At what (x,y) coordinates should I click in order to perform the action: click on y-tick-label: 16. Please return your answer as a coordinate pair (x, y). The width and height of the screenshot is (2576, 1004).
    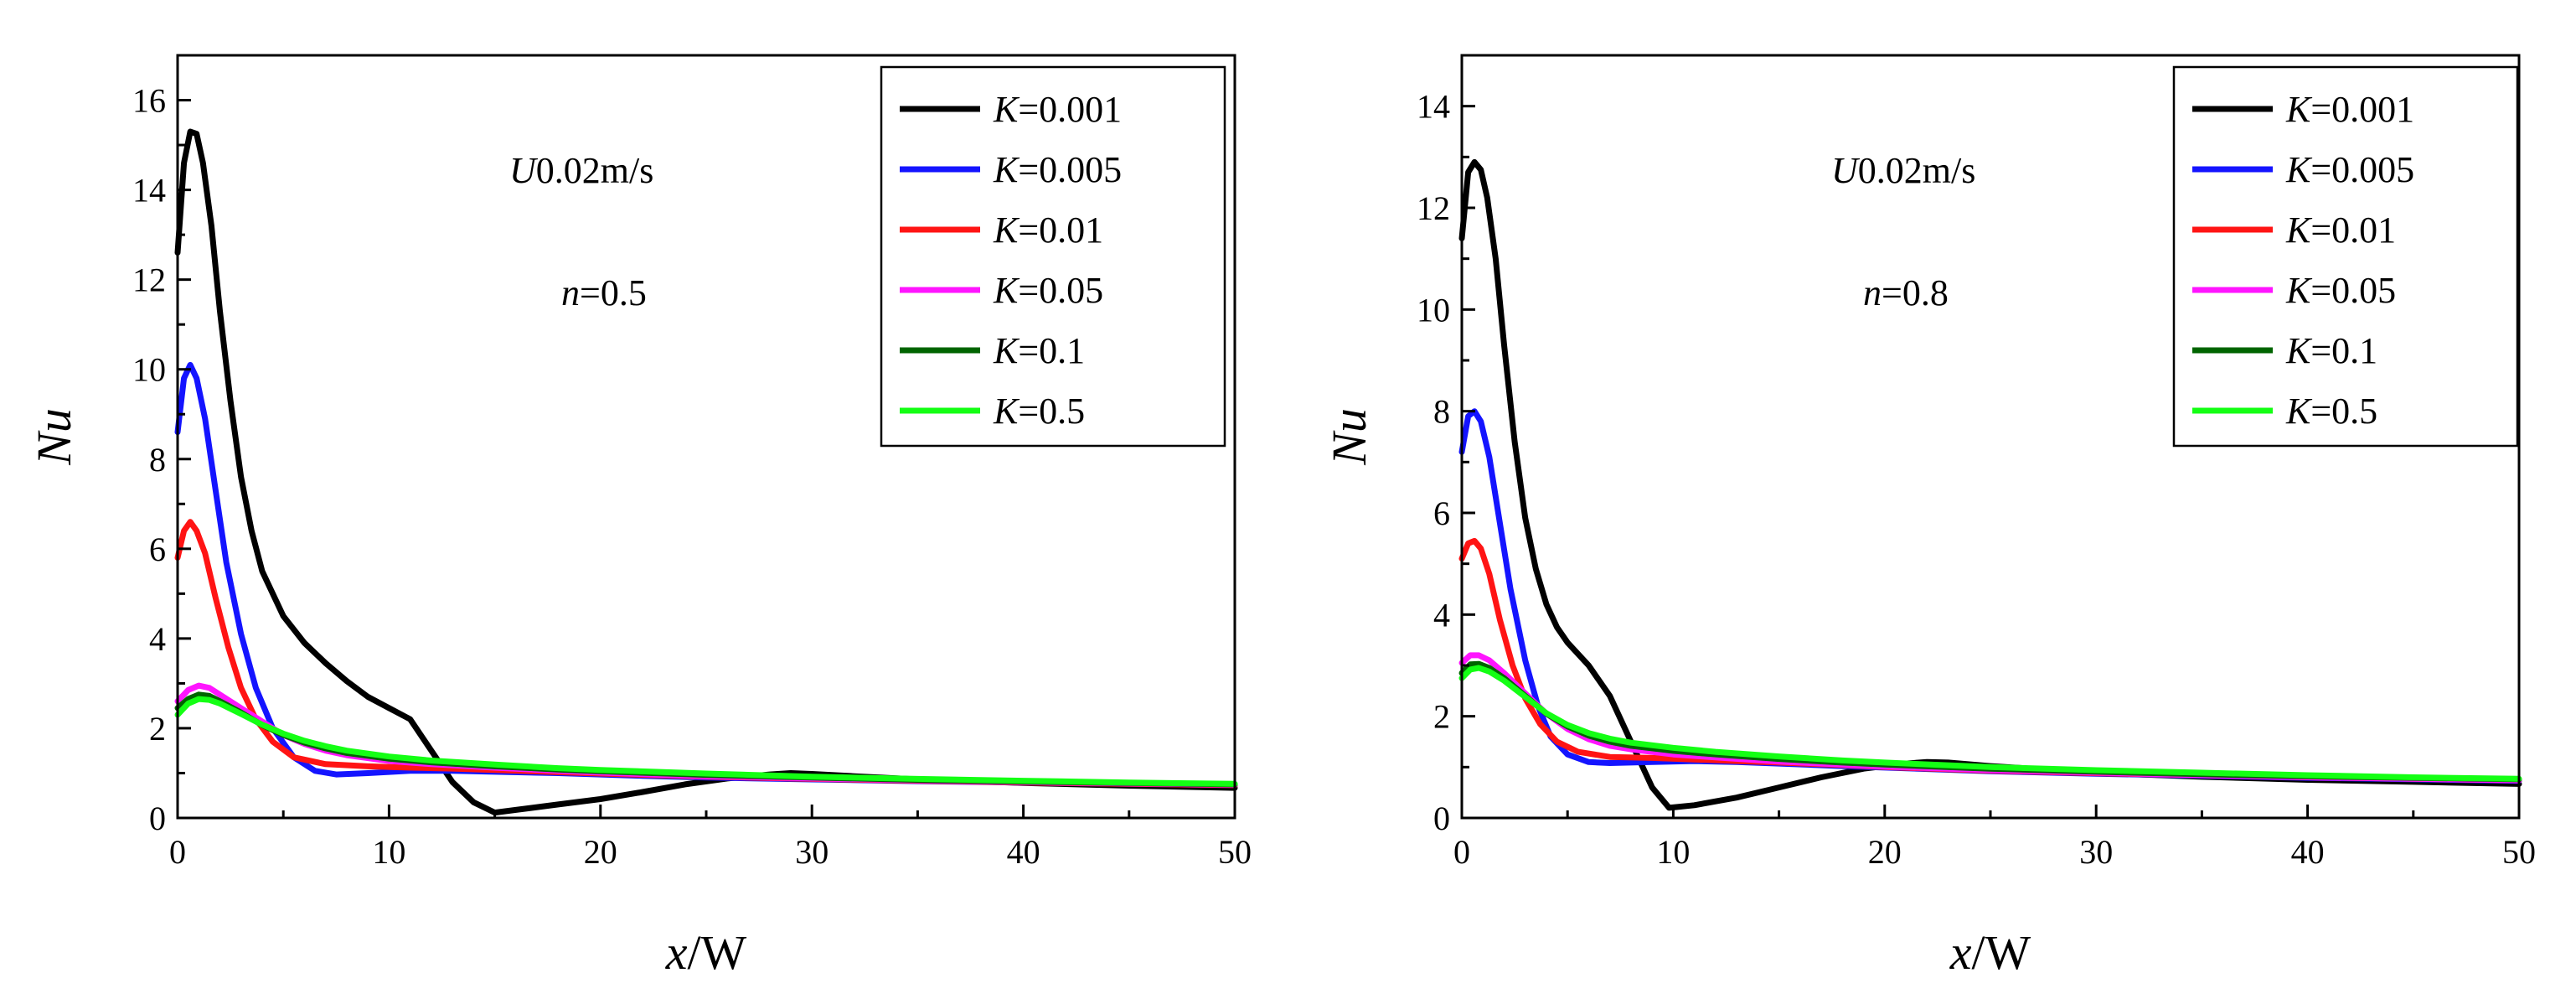
    Looking at the image, I should click on (149, 101).